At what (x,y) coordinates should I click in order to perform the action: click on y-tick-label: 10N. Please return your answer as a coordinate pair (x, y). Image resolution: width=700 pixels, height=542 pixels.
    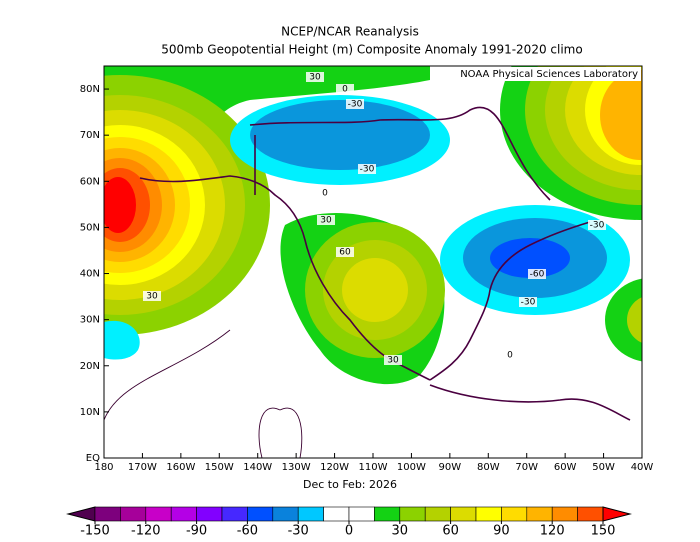
    Looking at the image, I should click on (90, 412).